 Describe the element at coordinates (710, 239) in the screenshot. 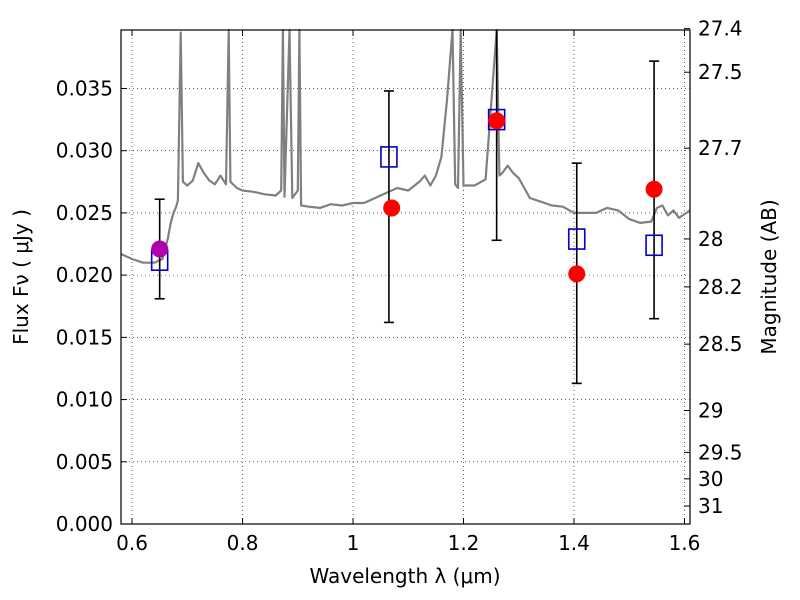

I see `right-tick-label: 28` at that location.